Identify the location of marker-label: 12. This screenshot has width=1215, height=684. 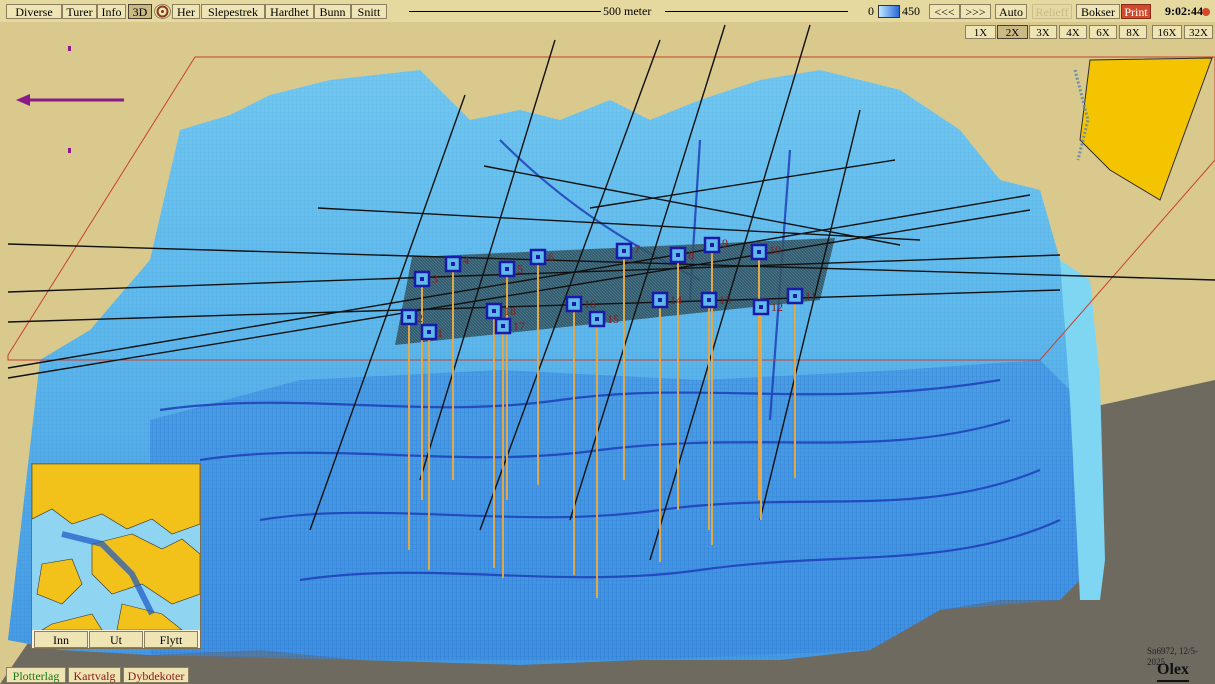
(777, 307).